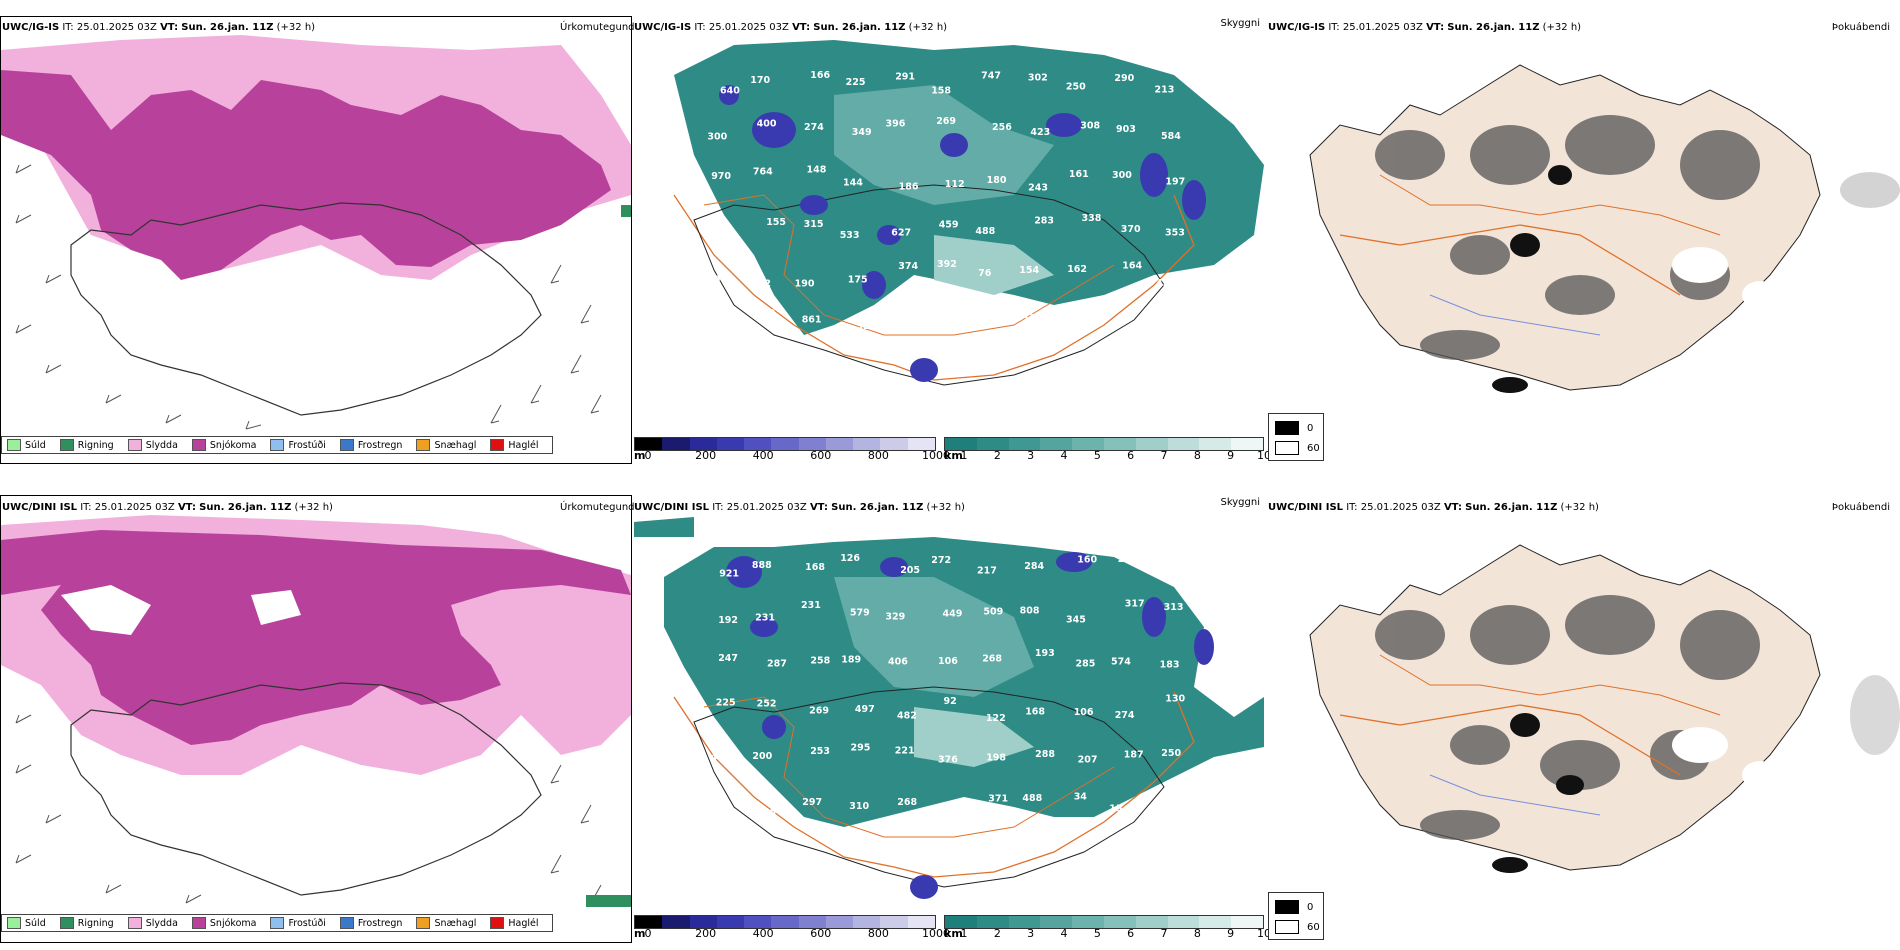 The height and width of the screenshot is (950, 1900). Describe the element at coordinates (896, 124) in the screenshot. I see `peak-elevation-label: 396` at that location.